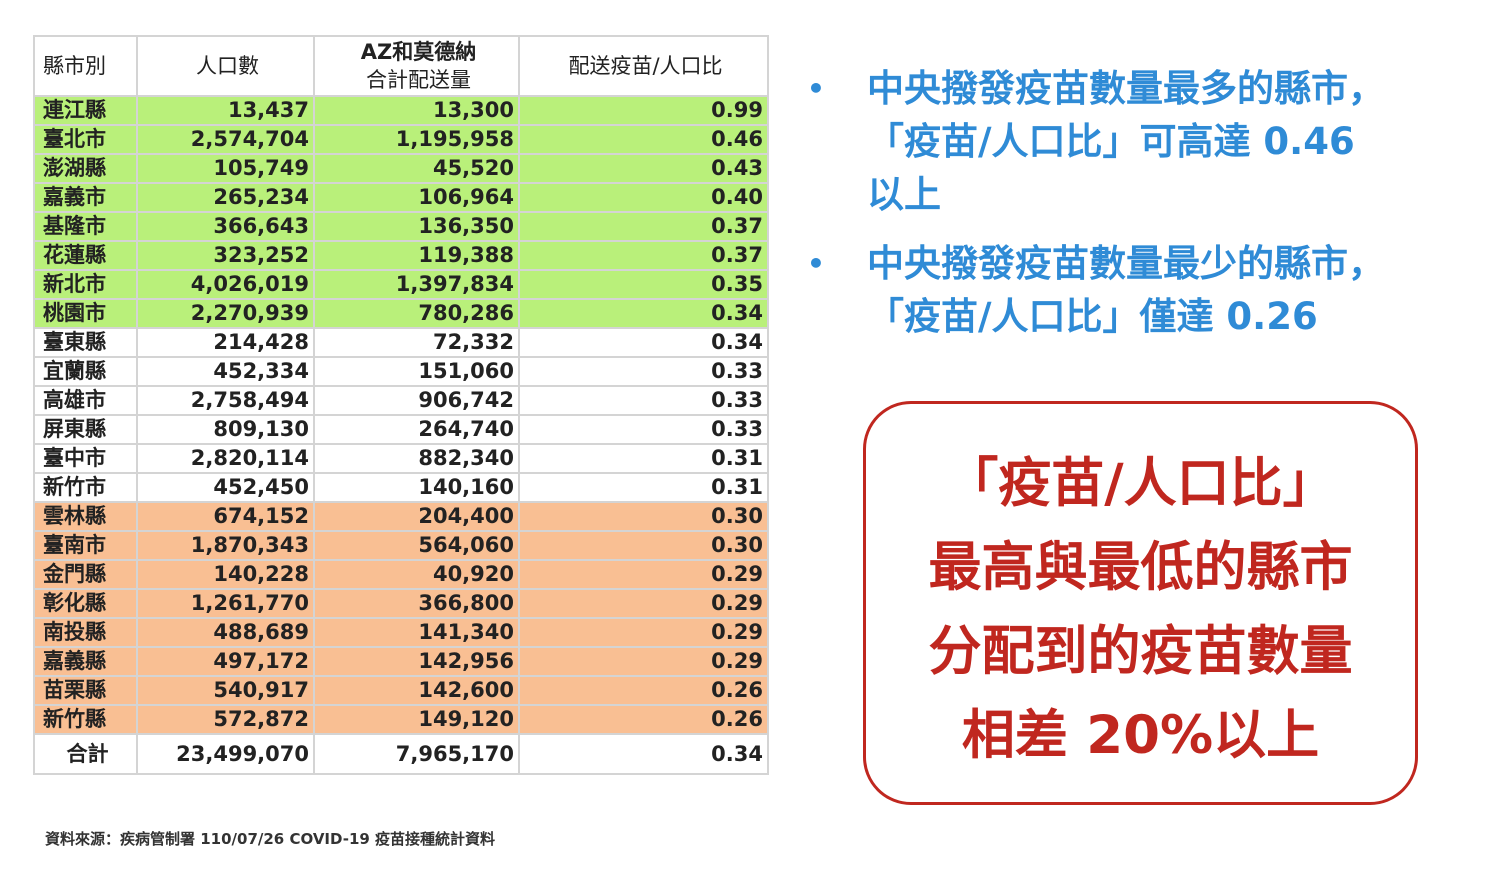 This screenshot has height=874, width=1500. Describe the element at coordinates (416, 487) in the screenshot. I see `cell-delivered: 140,160` at that location.